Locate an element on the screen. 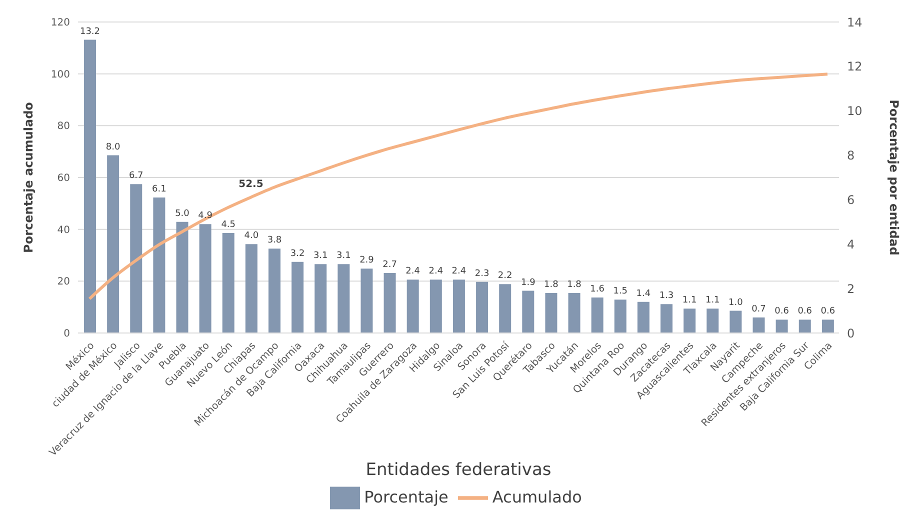  y-tick-label: 100 is located at coordinates (60, 74).